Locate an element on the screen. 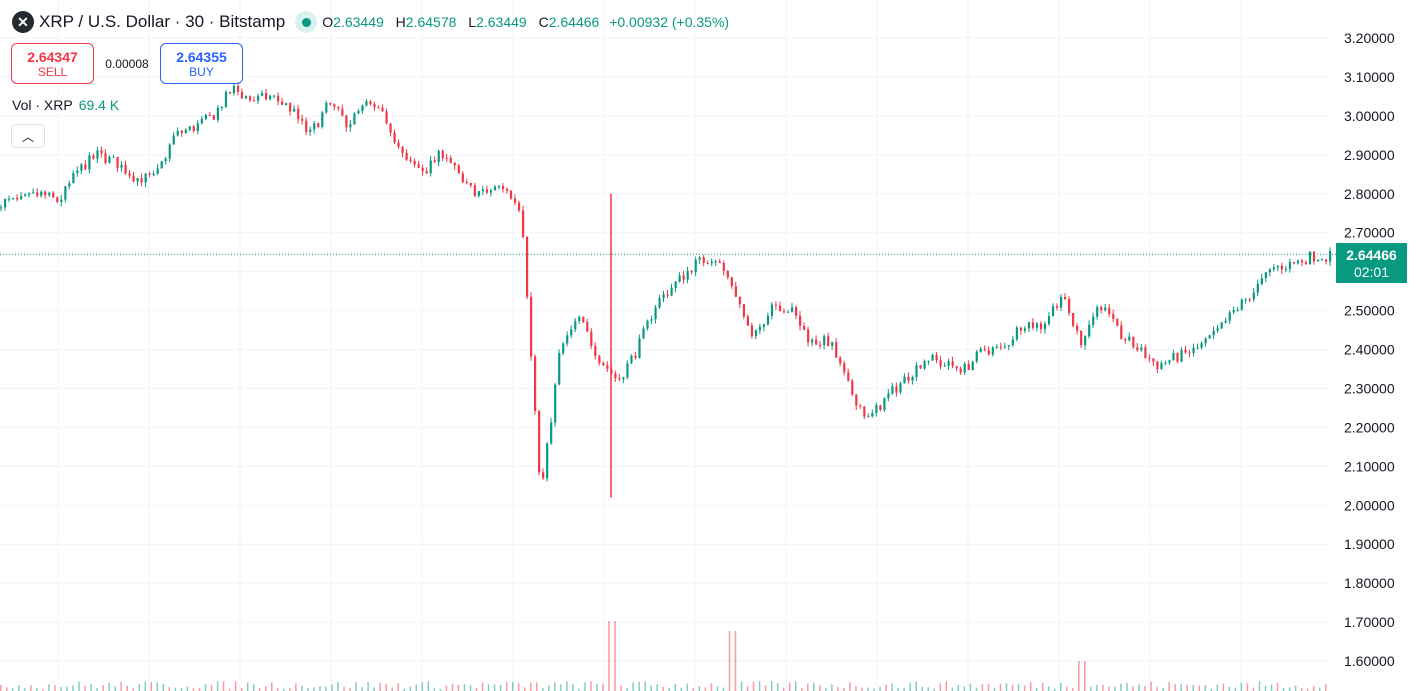 This screenshot has width=1416, height=691. y-tick-label: 2.10000 is located at coordinates (1369, 466).